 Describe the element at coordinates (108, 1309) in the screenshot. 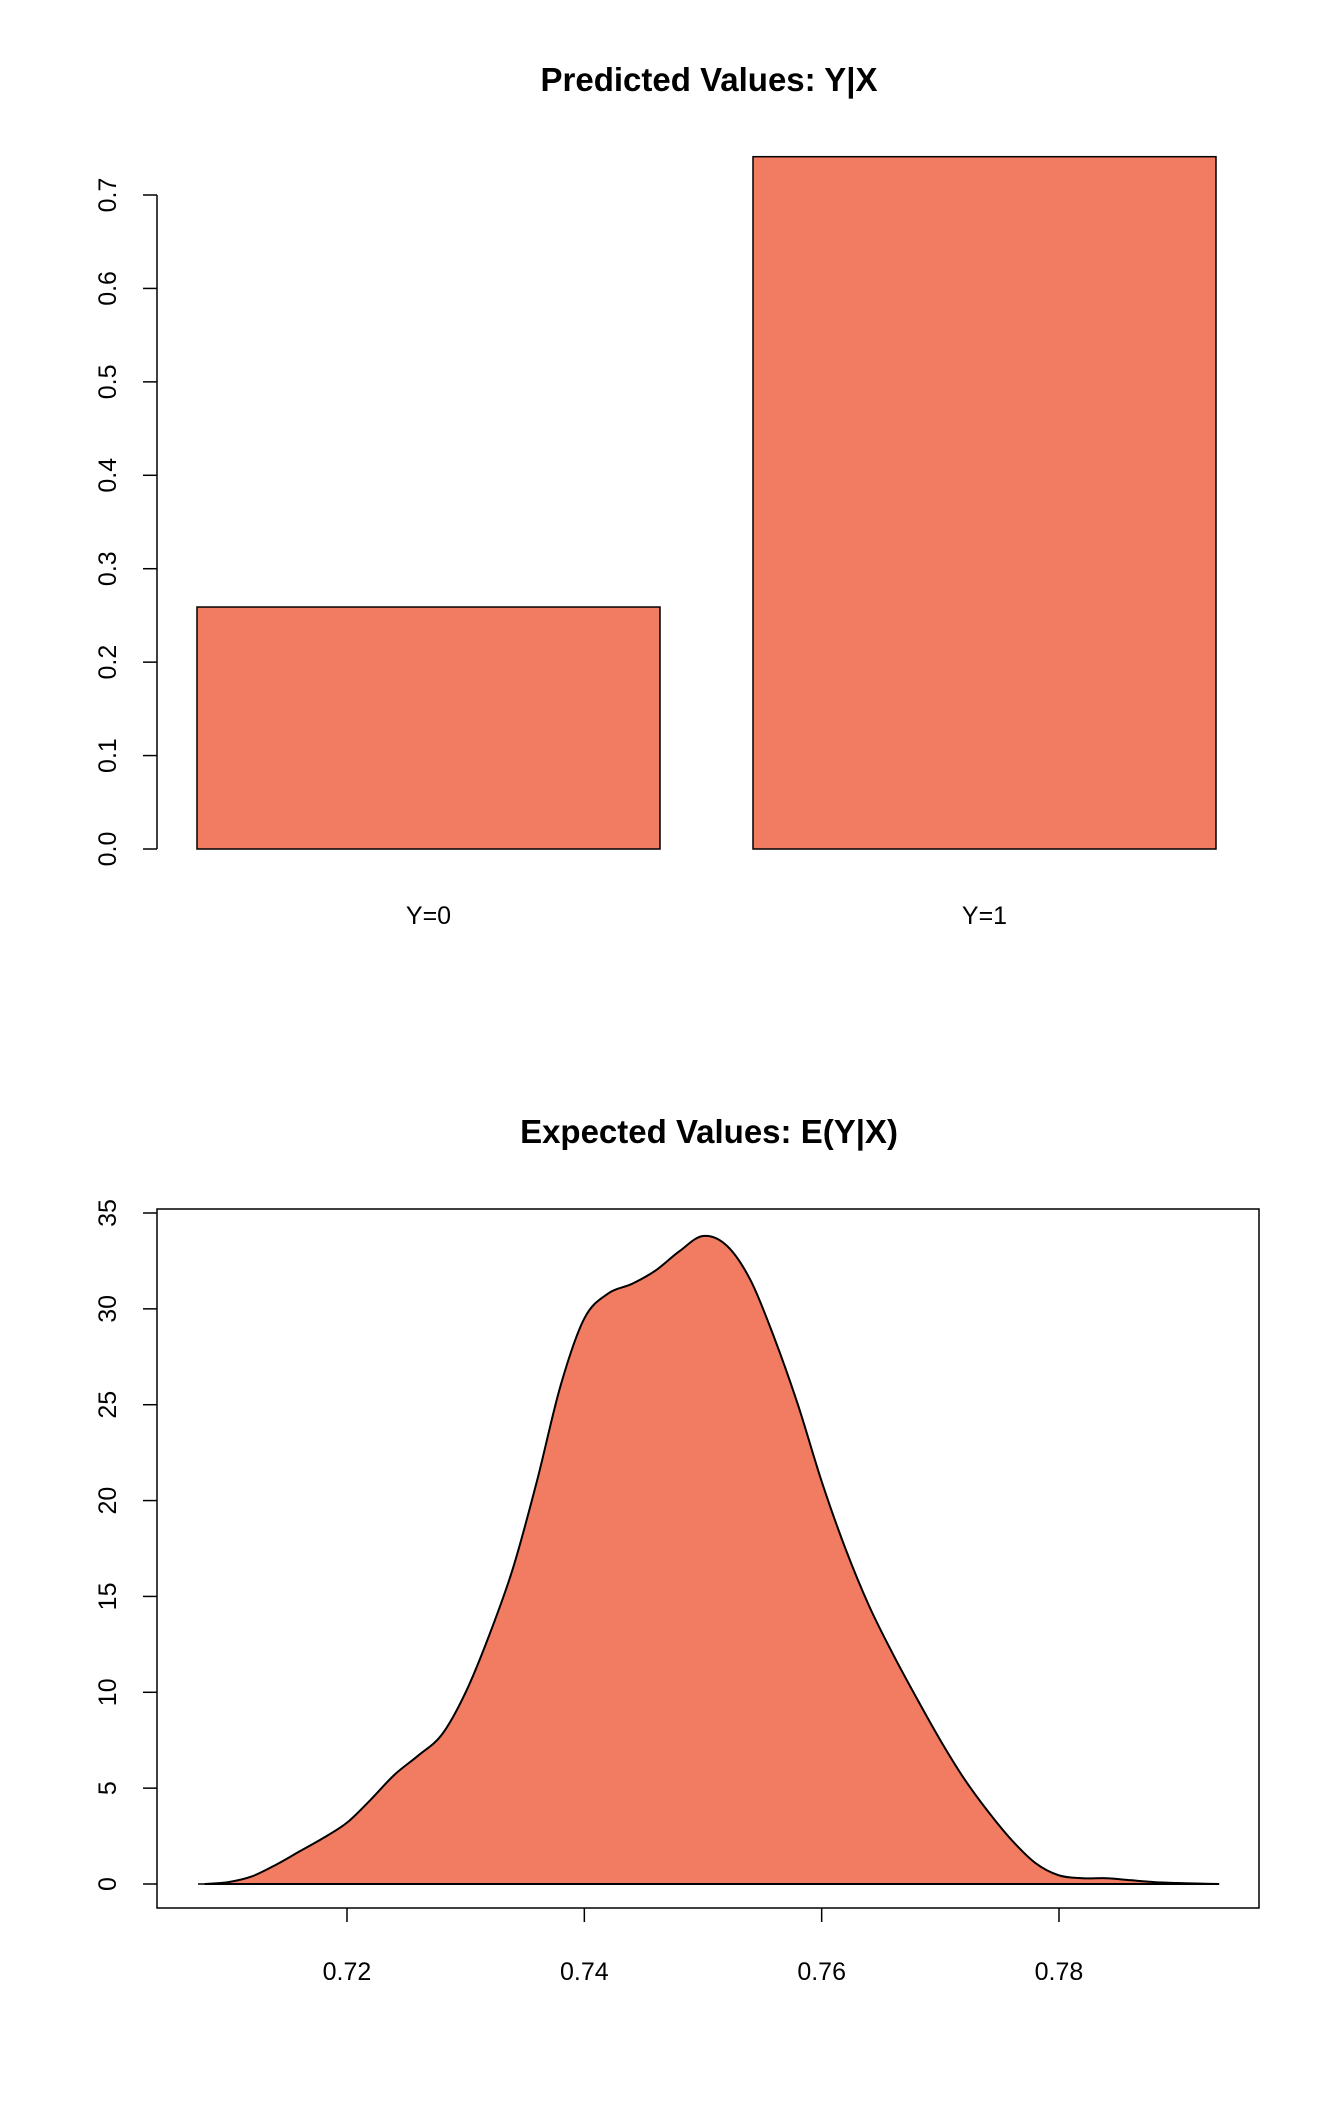

I see `chart2-y-tick-label: 30` at that location.